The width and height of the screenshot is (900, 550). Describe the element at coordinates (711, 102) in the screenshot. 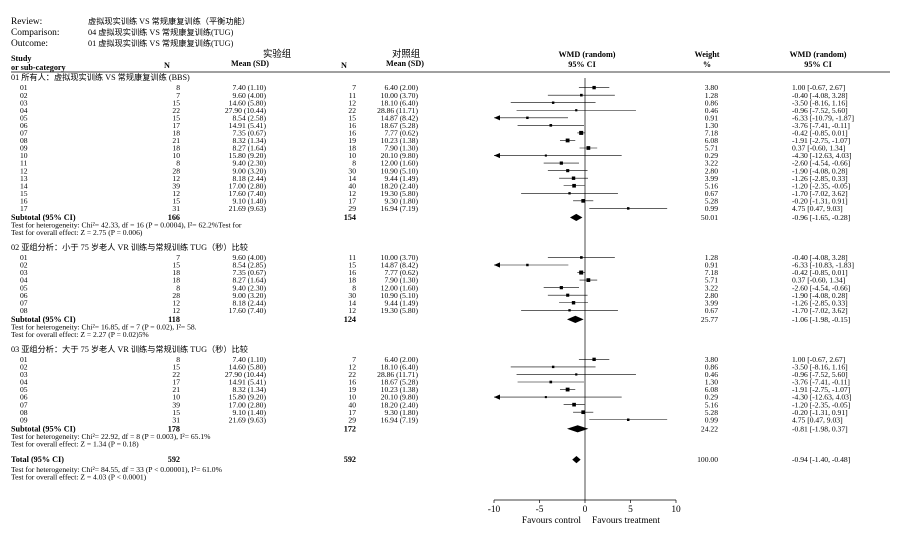

I see `study-weight: 0.86` at that location.